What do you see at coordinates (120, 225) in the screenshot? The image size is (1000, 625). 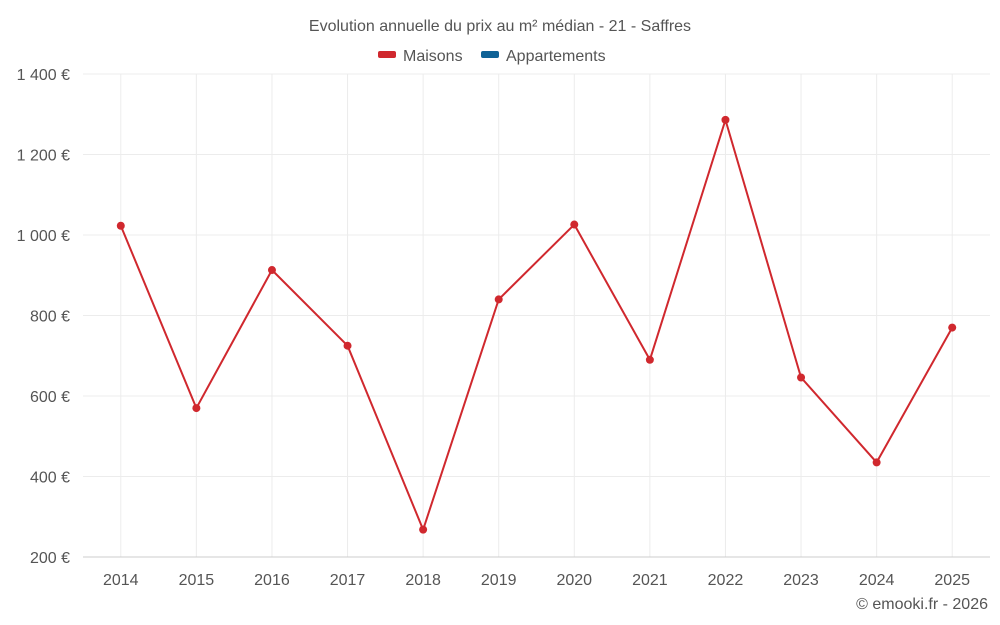 I see `data-point-maisons-2014` at bounding box center [120, 225].